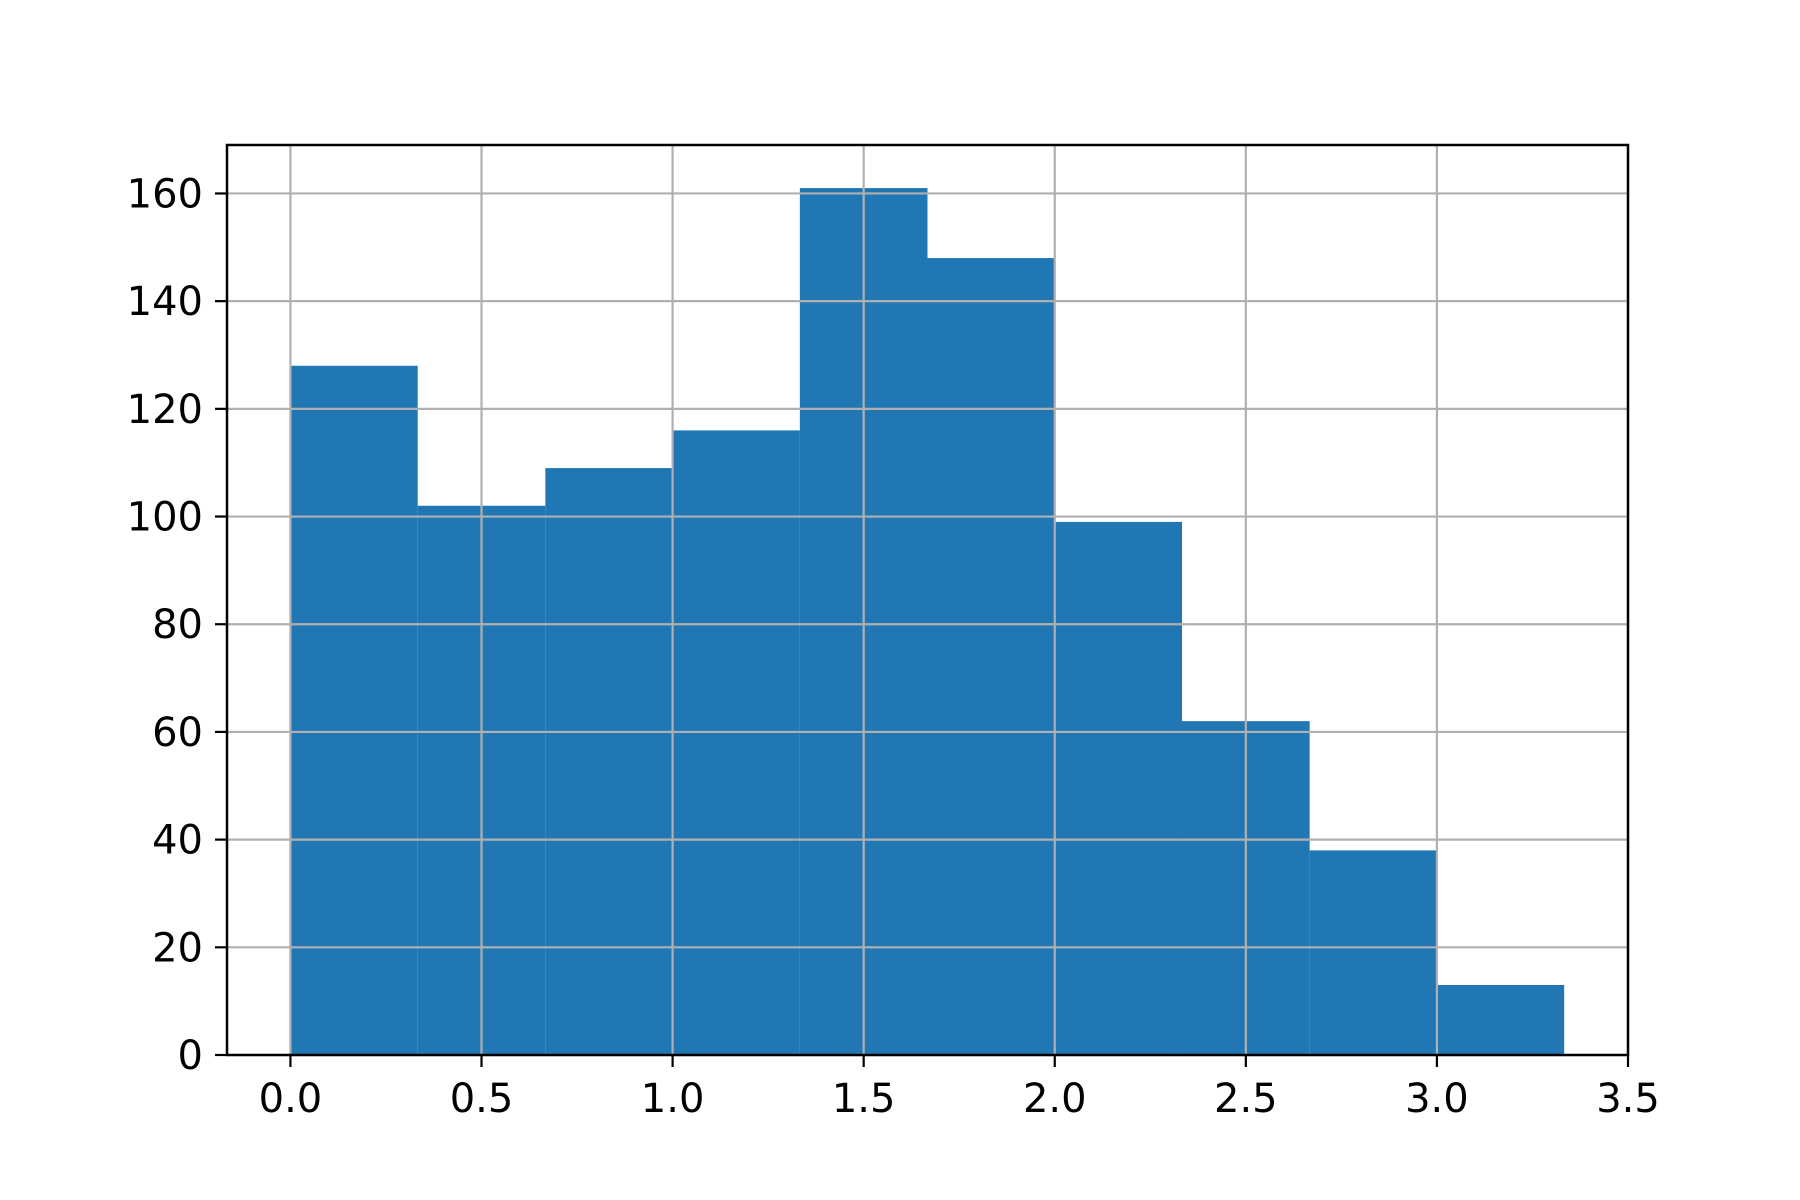 This screenshot has width=1800, height=1200. I want to click on y-axis-ticks: 0 20 40 60 80 100 120 140 160, so click(177, 625).